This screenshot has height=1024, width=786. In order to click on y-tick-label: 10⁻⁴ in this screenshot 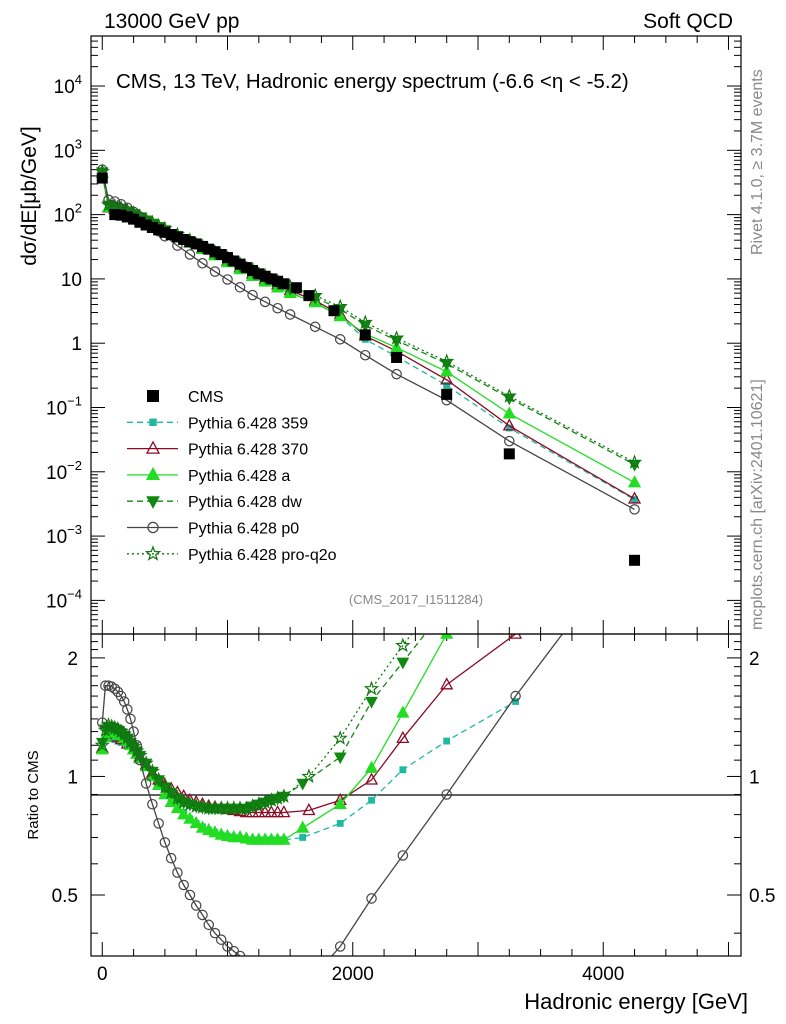, I will do `click(64, 599)`.